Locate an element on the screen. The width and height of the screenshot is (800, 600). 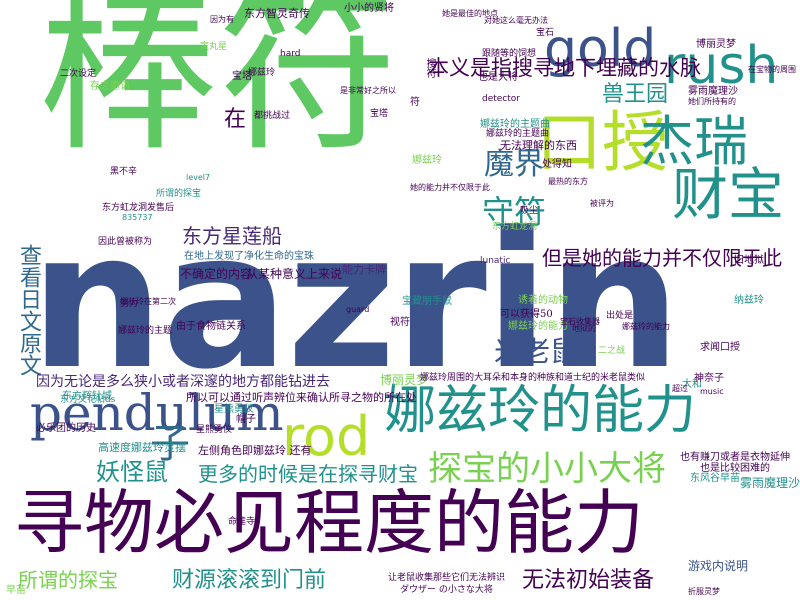
word-diyu-de: 地狱的 is located at coordinates (584, 328).